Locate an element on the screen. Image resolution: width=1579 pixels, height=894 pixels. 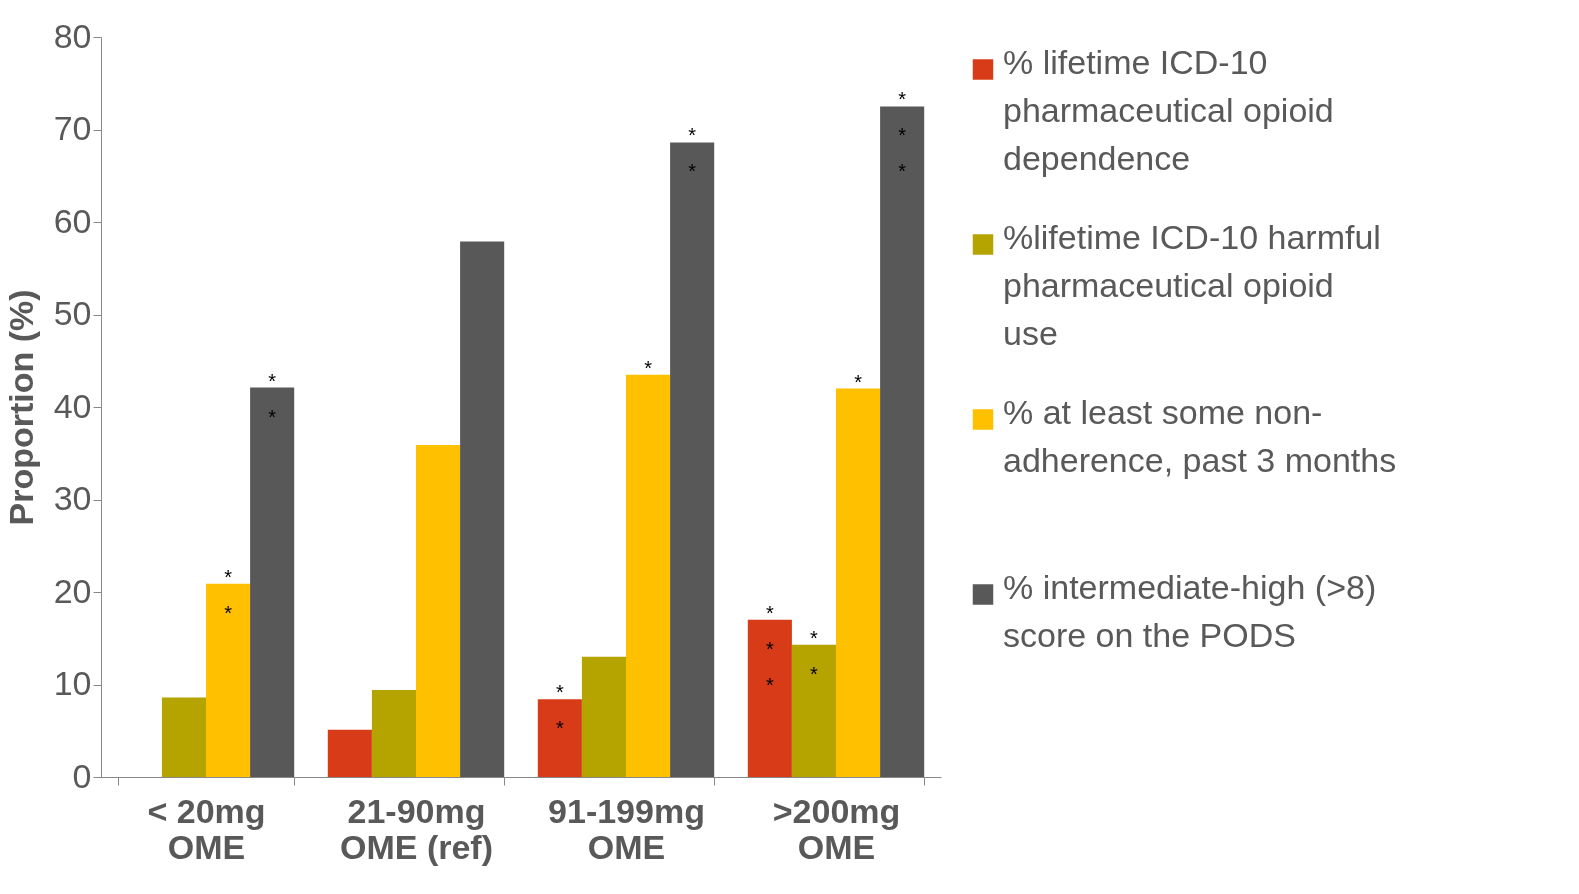
x-tick-label: < 20mg OME is located at coordinates (206, 828).